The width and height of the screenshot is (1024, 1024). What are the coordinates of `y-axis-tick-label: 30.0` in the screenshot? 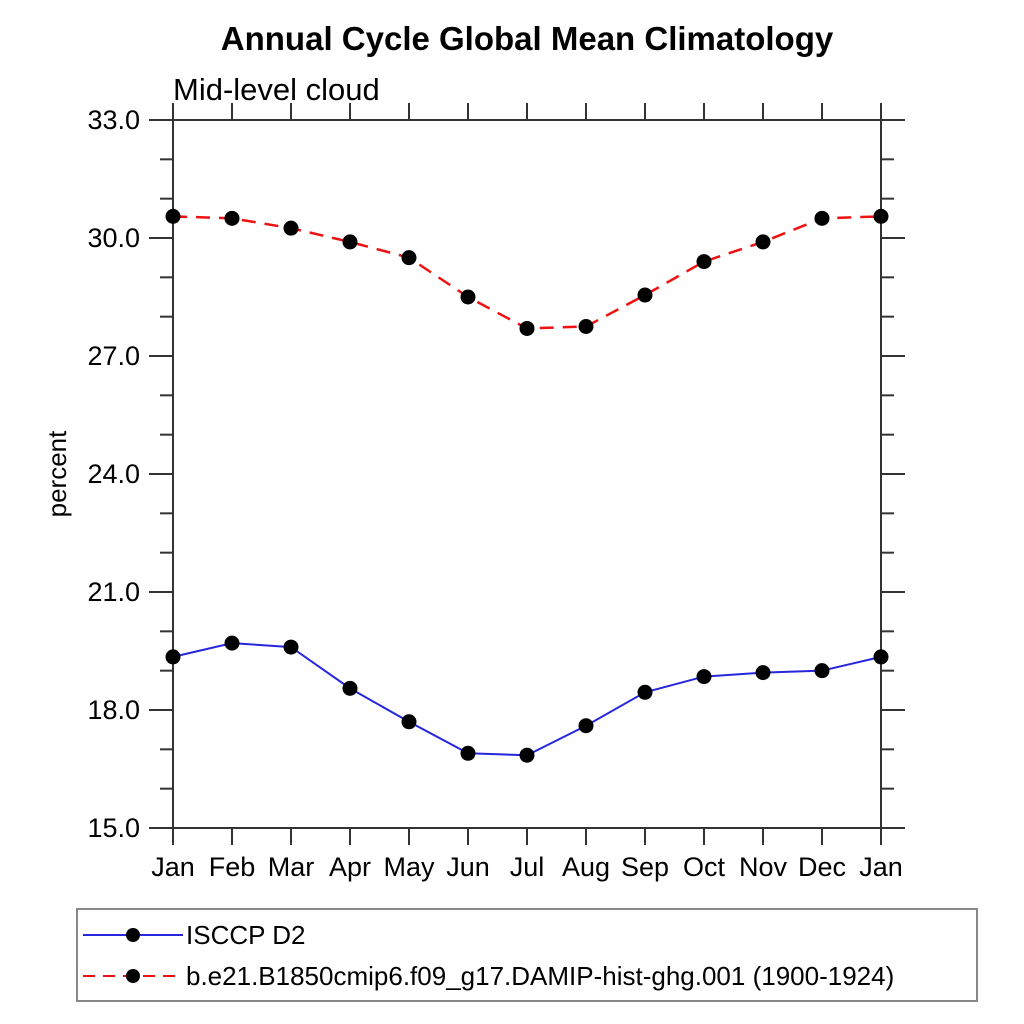 It's located at (113, 238).